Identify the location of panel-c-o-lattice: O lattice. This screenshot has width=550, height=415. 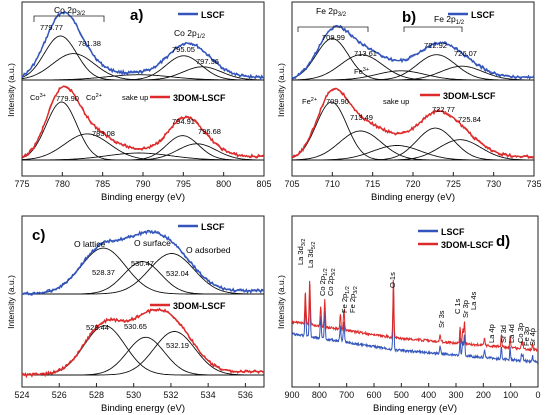
(89, 244).